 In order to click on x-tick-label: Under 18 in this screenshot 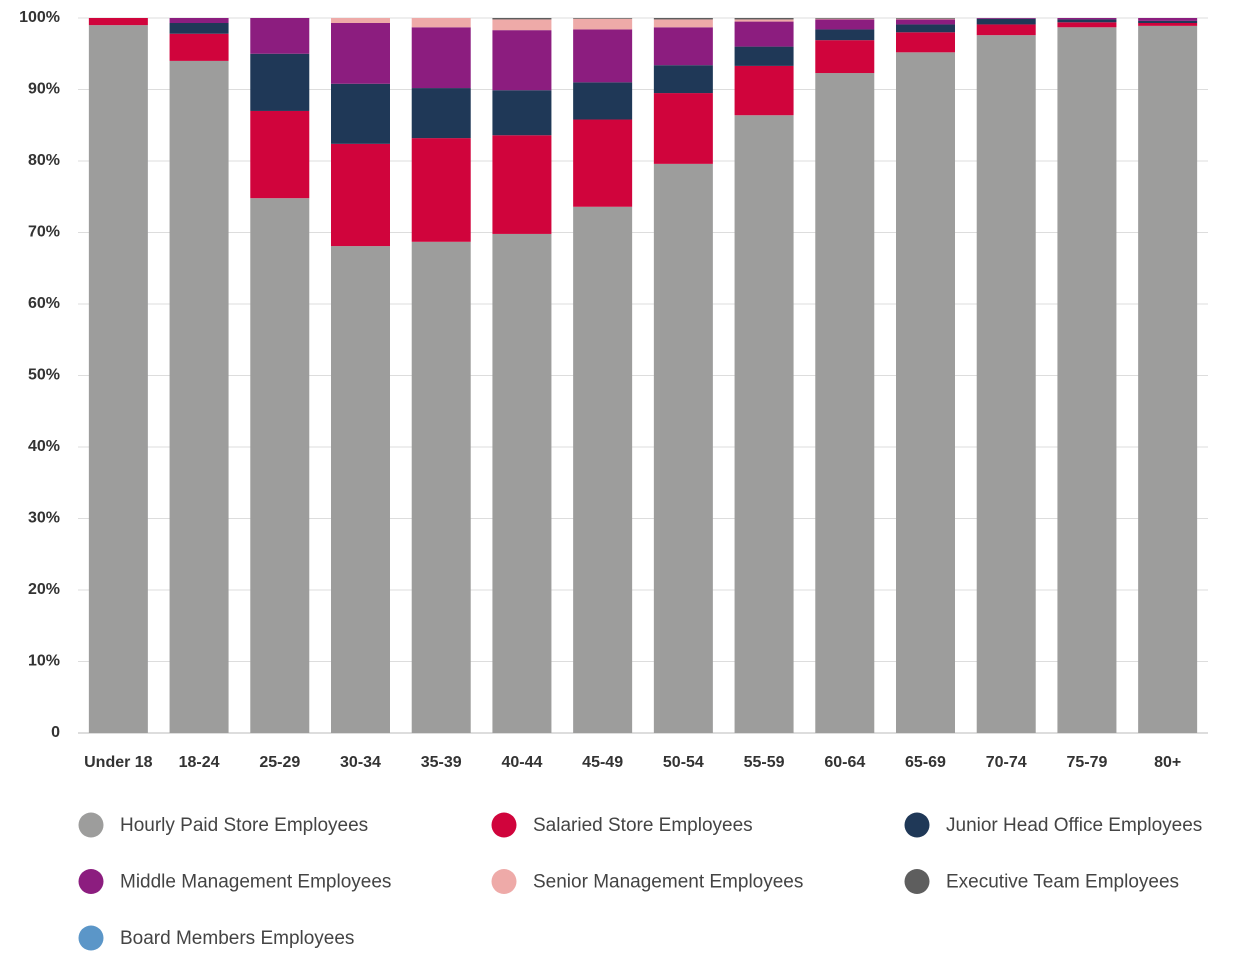, I will do `click(118, 762)`.